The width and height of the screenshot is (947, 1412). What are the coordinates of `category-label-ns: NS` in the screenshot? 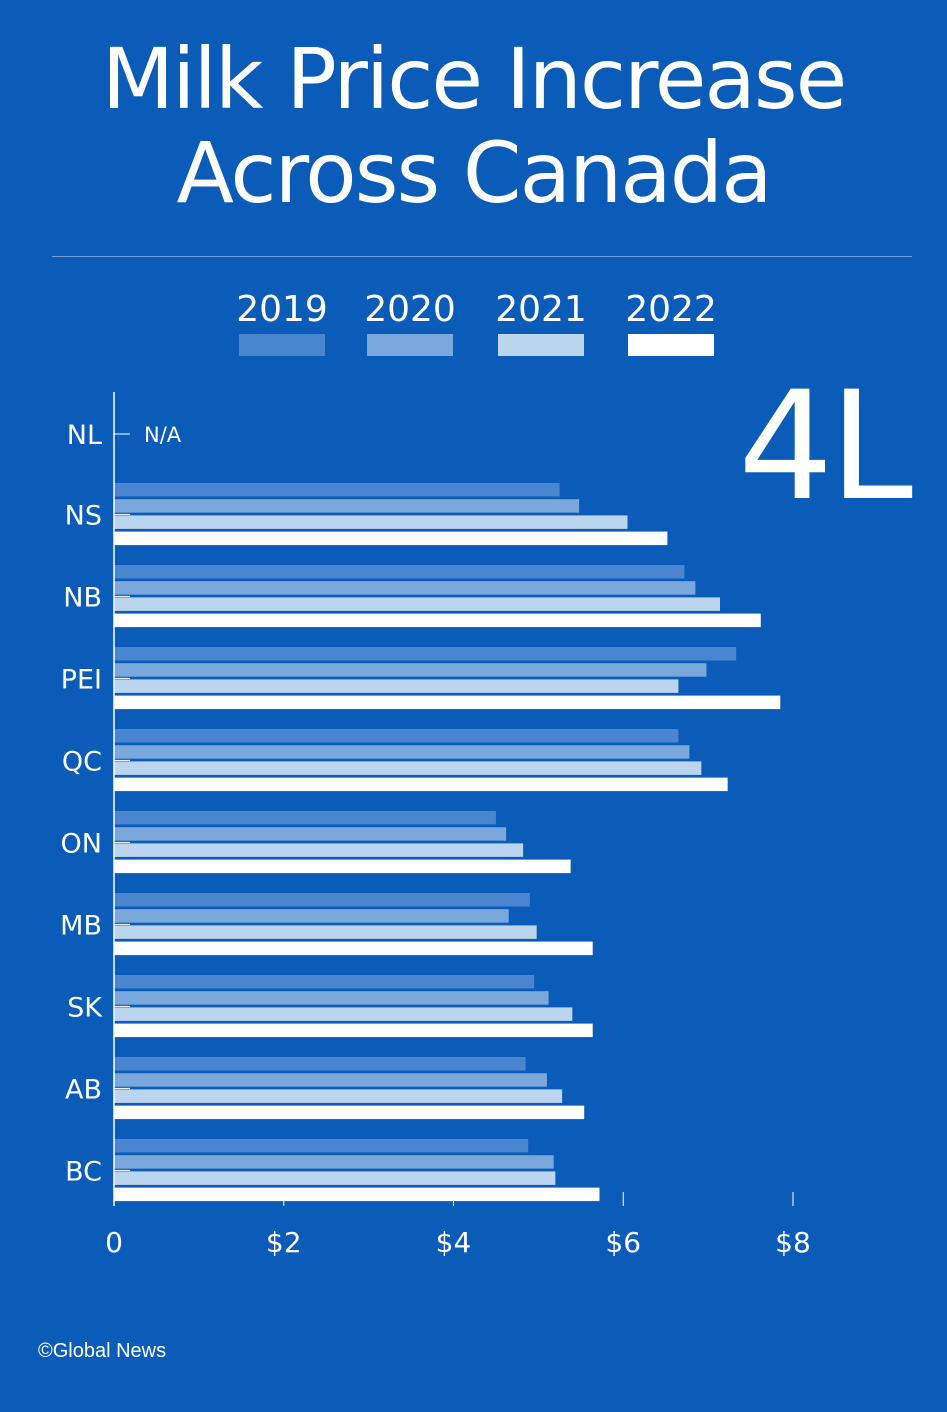 It's located at (83, 515).